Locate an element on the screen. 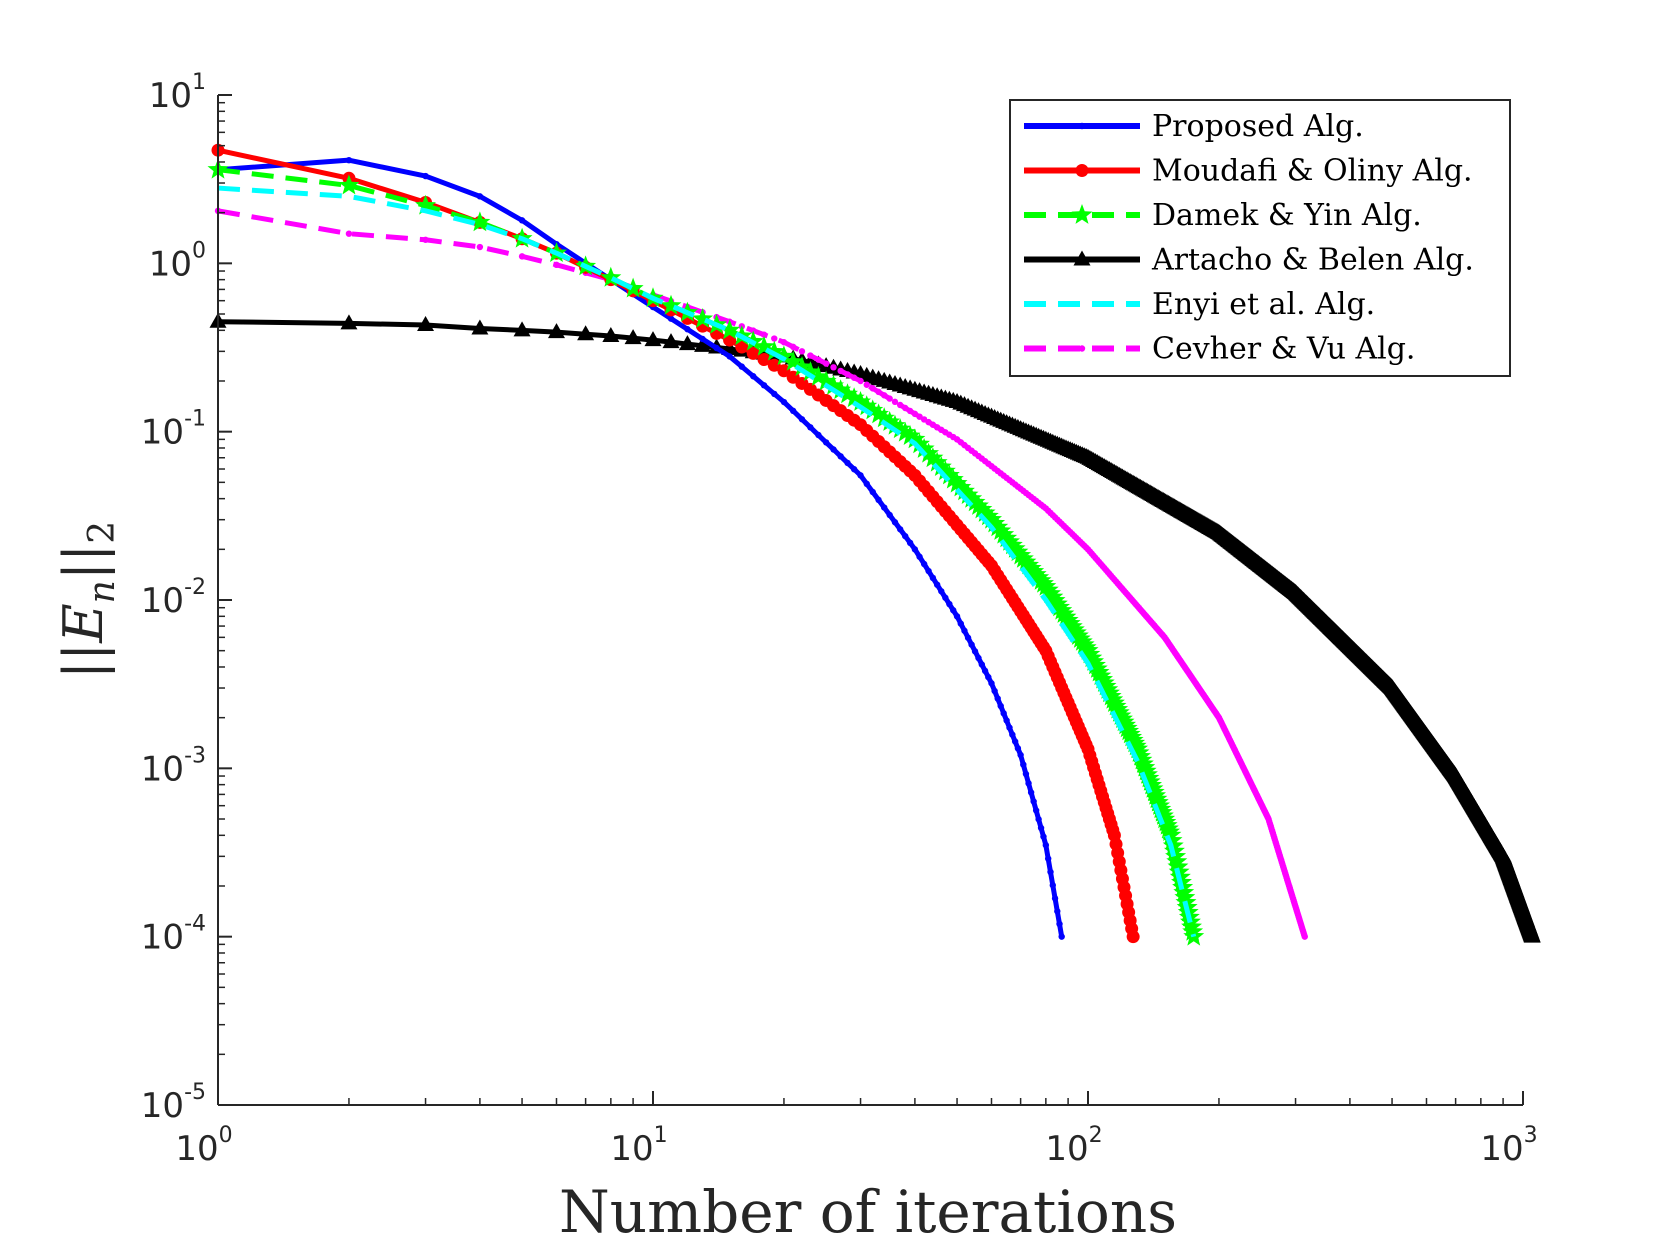 This screenshot has height=1246, width=1661. legend-entry: Damek & Yin Alg. is located at coordinates (1223, 215).